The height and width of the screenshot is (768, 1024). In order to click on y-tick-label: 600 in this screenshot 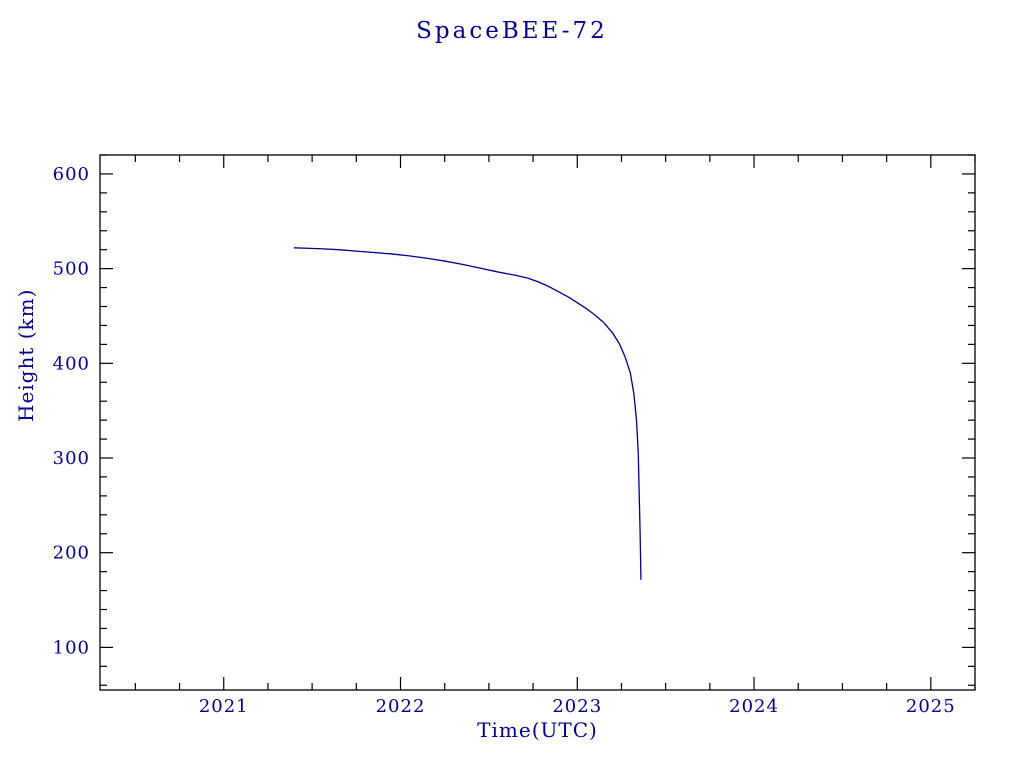, I will do `click(71, 174)`.